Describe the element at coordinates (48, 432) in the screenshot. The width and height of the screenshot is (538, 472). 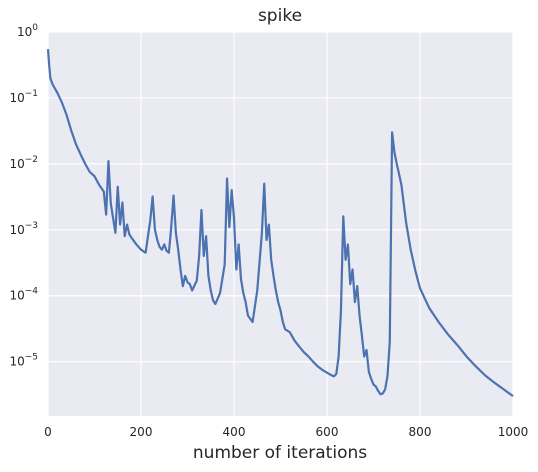
I see `x-tick-label: 0` at that location.